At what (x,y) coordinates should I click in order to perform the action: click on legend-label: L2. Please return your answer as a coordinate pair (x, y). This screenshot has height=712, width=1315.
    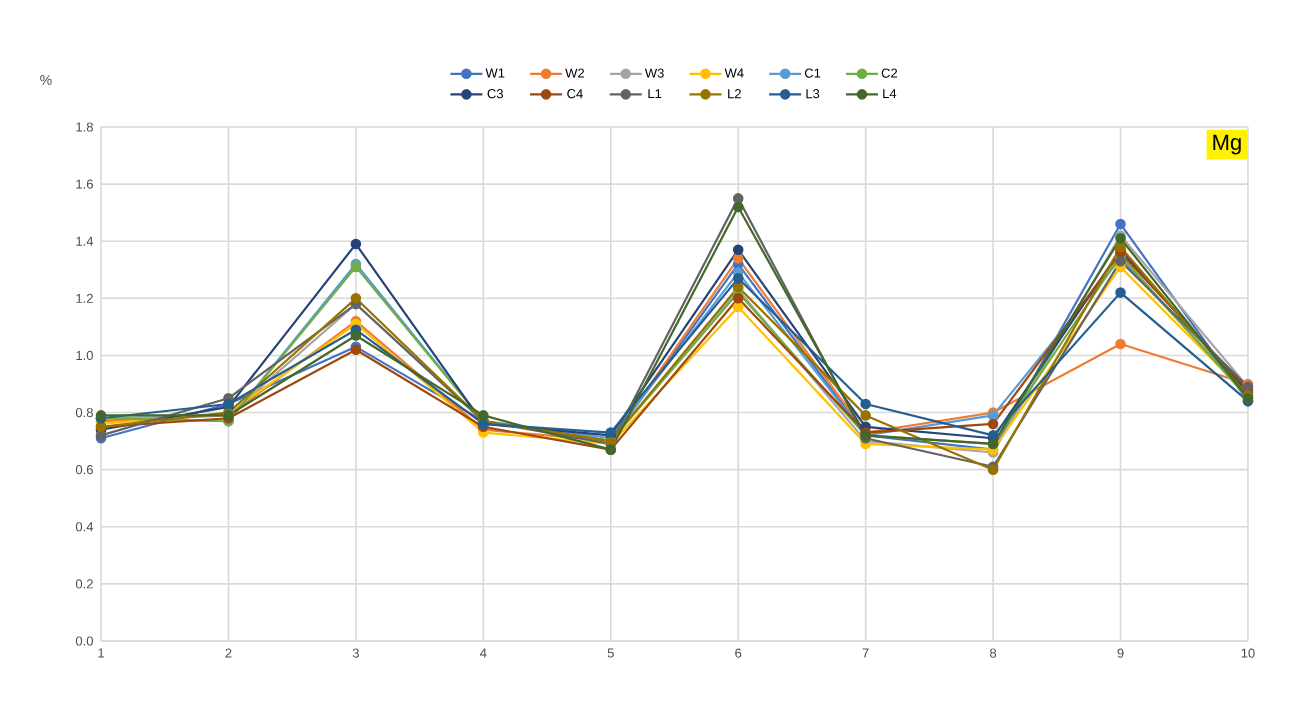
    Looking at the image, I should click on (734, 94).